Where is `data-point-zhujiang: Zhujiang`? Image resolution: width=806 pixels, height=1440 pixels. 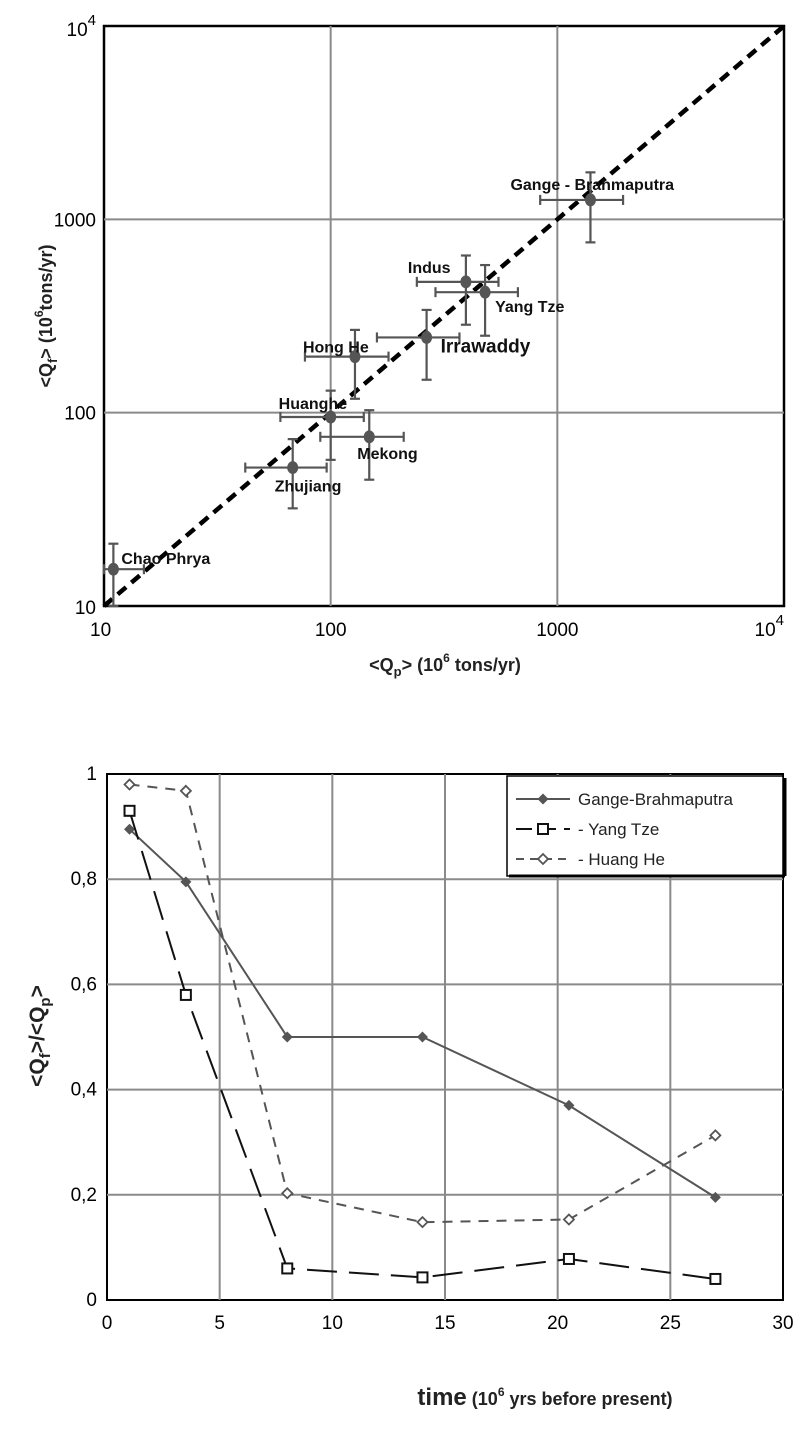
data-point-zhujiang: Zhujiang is located at coordinates (293, 473).